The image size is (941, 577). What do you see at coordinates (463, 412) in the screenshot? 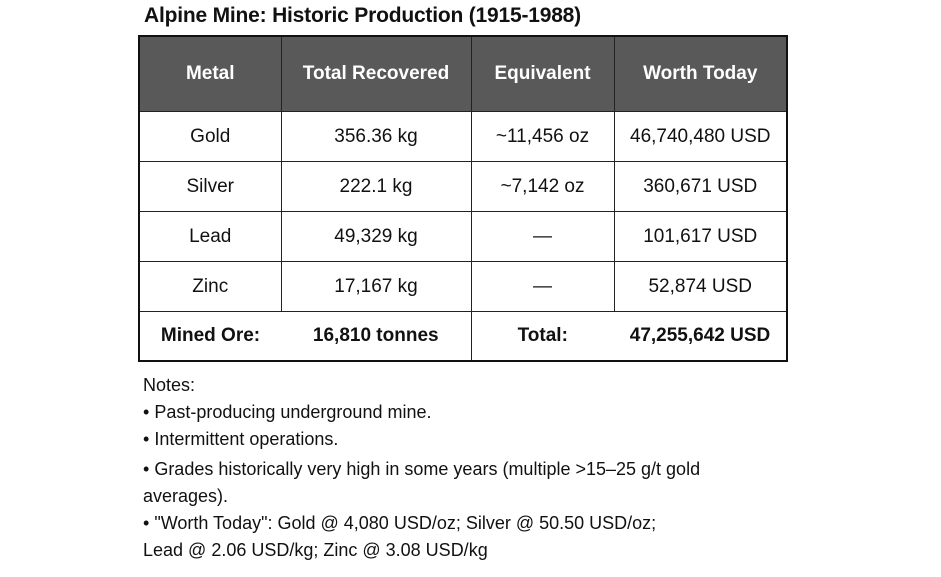
I see `note-item: Past-producing underground mine.` at bounding box center [463, 412].